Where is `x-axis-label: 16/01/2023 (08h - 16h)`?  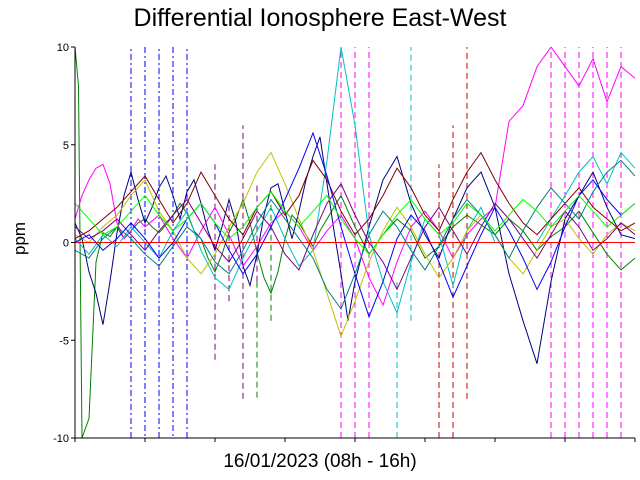
x-axis-label: 16/01/2023 (08h - 16h) is located at coordinates (320, 461).